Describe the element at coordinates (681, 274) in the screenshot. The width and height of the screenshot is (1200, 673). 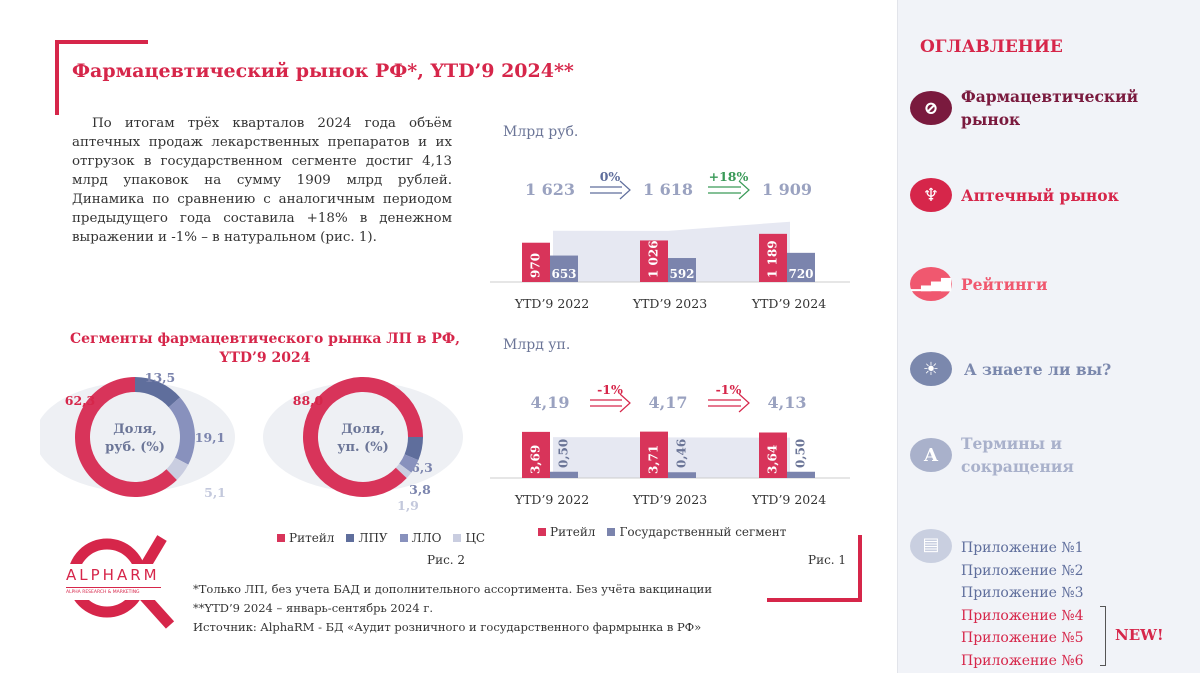
I see `bar-label-state: 592` at that location.